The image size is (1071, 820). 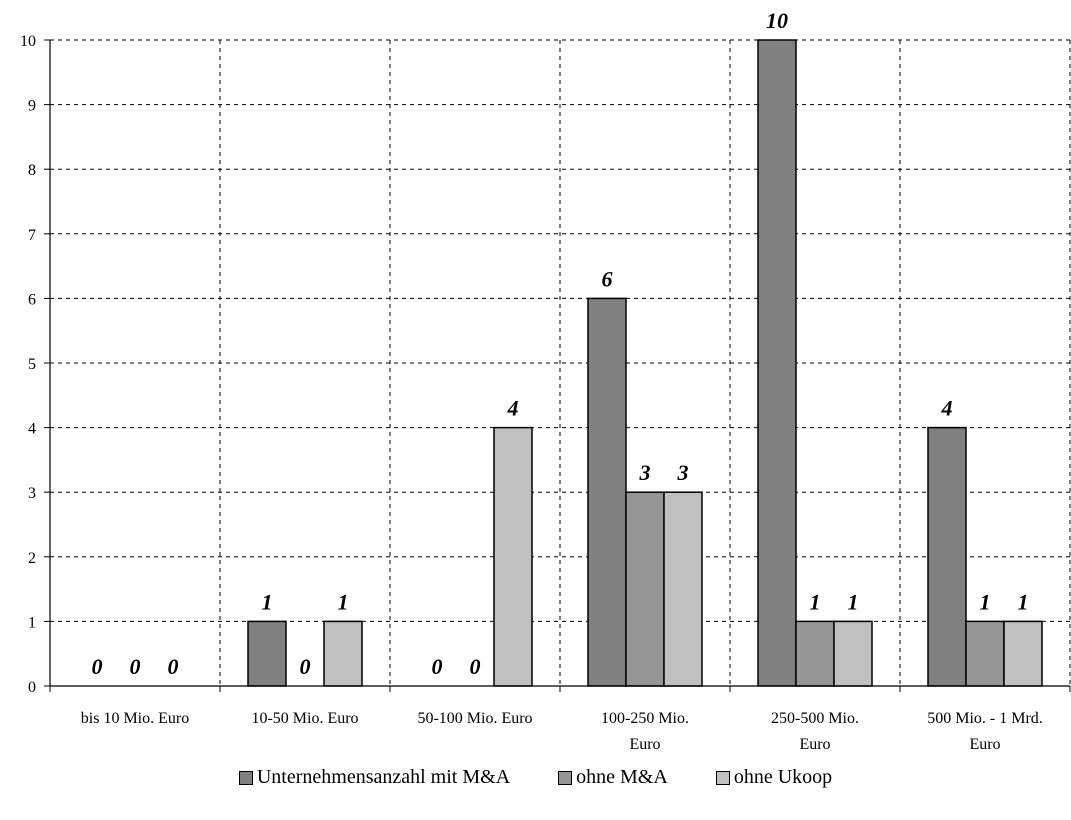 I want to click on data-label-series-1-cat-5: 1, so click(x=985, y=601).